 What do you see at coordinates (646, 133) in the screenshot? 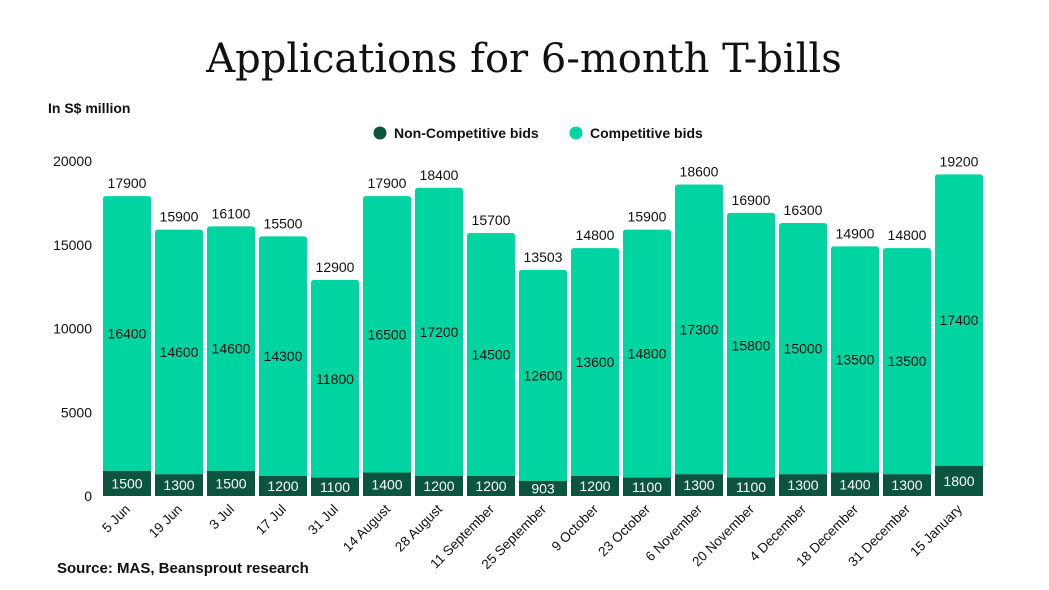
I see `legend-label: Competitive bids` at bounding box center [646, 133].